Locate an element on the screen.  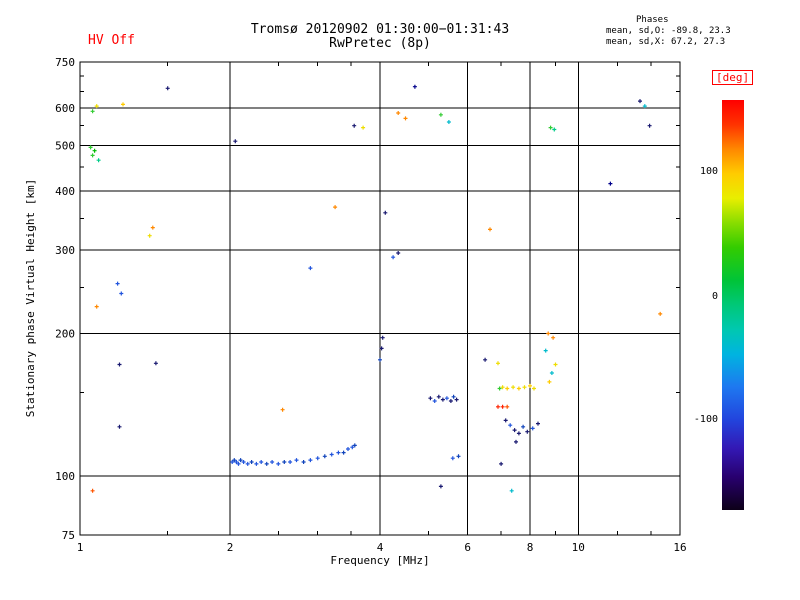
y-tick-label: 750 is located at coordinates (65, 62).